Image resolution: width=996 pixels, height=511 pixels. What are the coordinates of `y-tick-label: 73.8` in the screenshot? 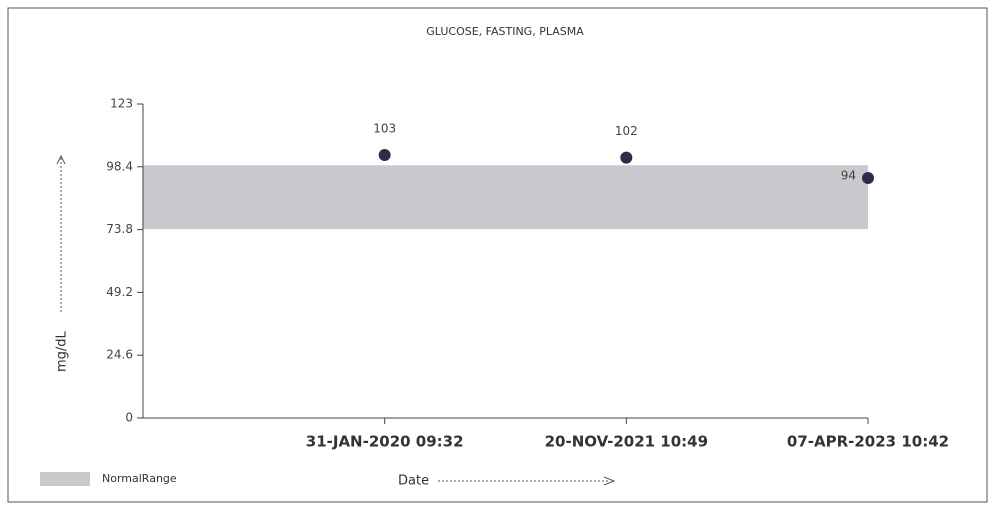 It's located at (119, 229).